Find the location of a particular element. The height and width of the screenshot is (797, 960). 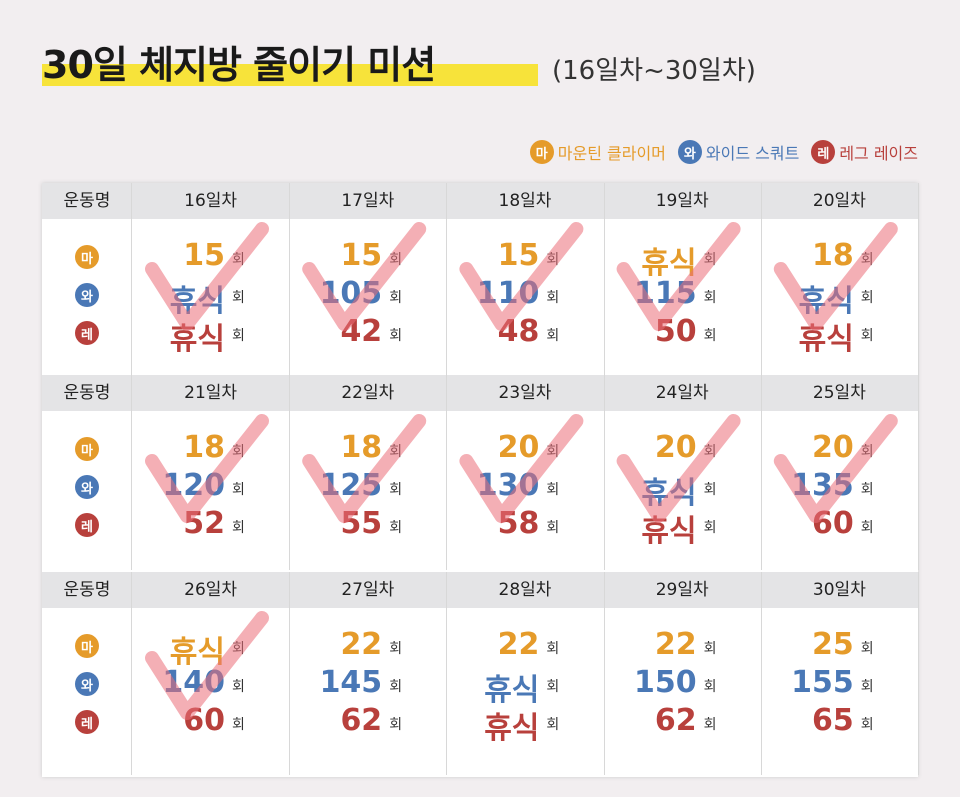

header-row: 운동명 16일차 17일차 18일차 19일차 20일차 is located at coordinates (480, 201).